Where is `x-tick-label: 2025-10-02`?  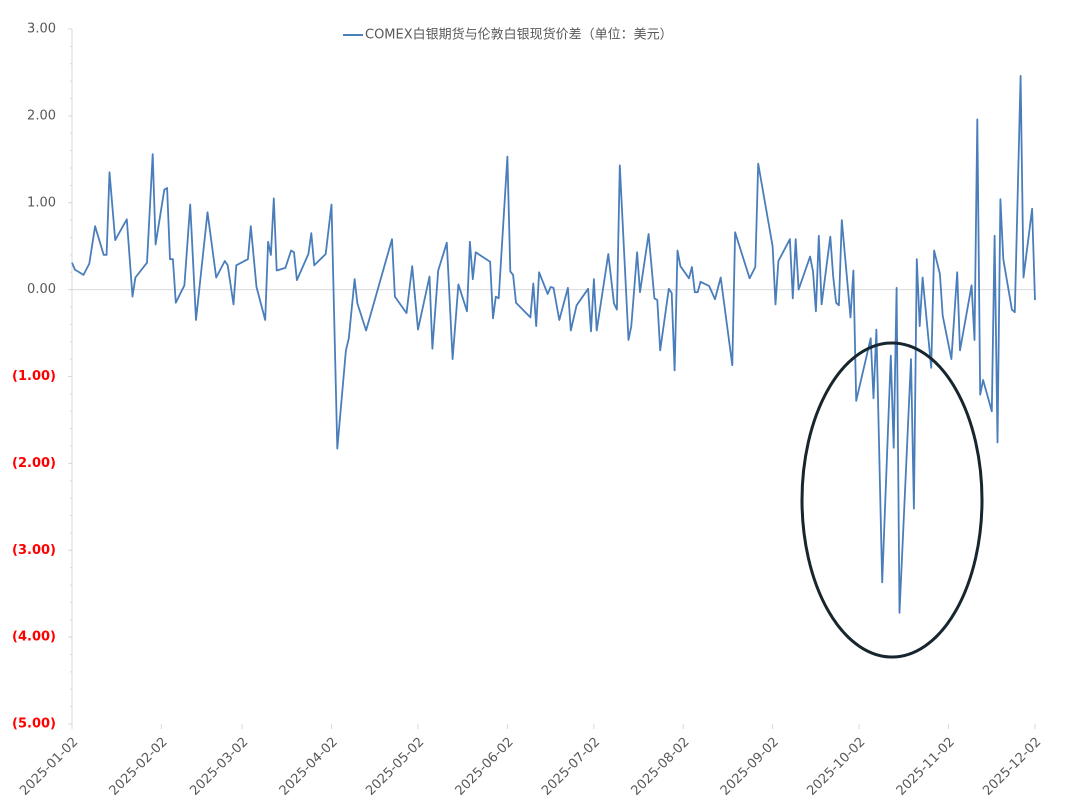
x-tick-label: 2025-10-02 is located at coordinates (836, 767).